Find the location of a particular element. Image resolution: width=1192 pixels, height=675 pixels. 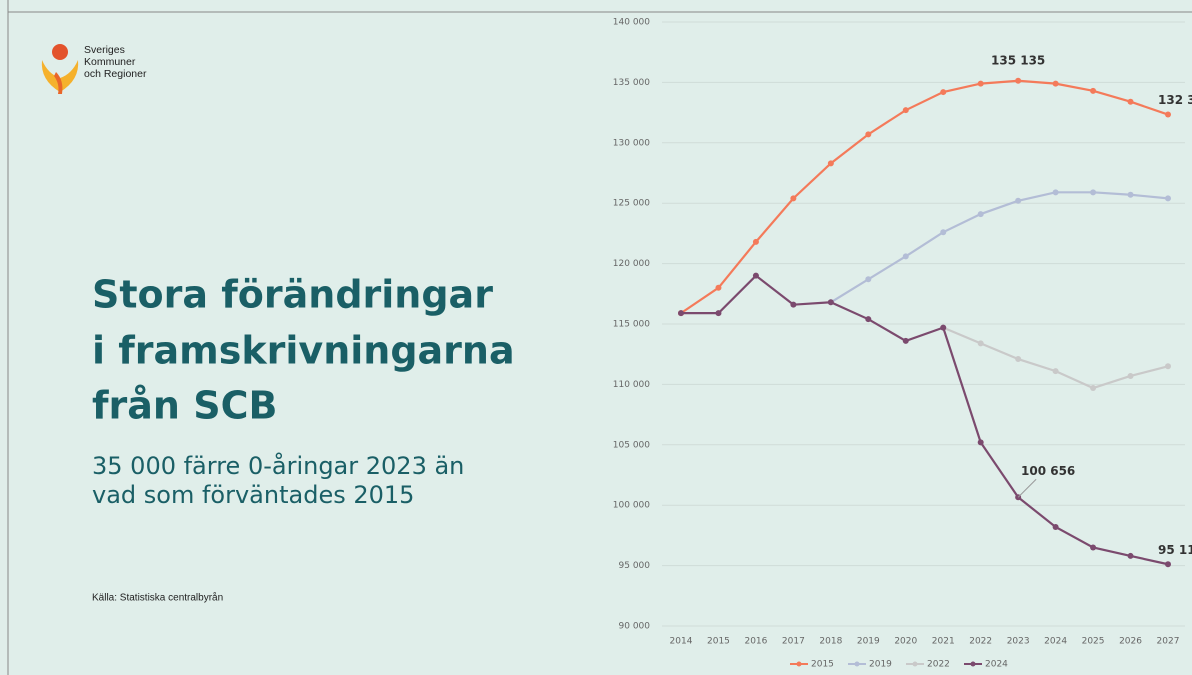

title: Stora förändringar is located at coordinates (292, 295).